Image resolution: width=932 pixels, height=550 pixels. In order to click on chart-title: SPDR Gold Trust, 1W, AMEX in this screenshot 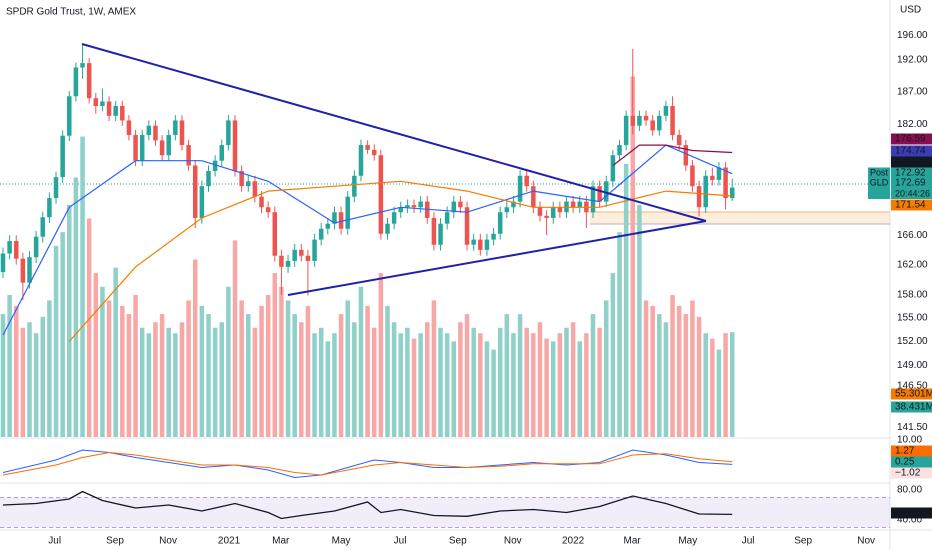, I will do `click(71, 12)`.